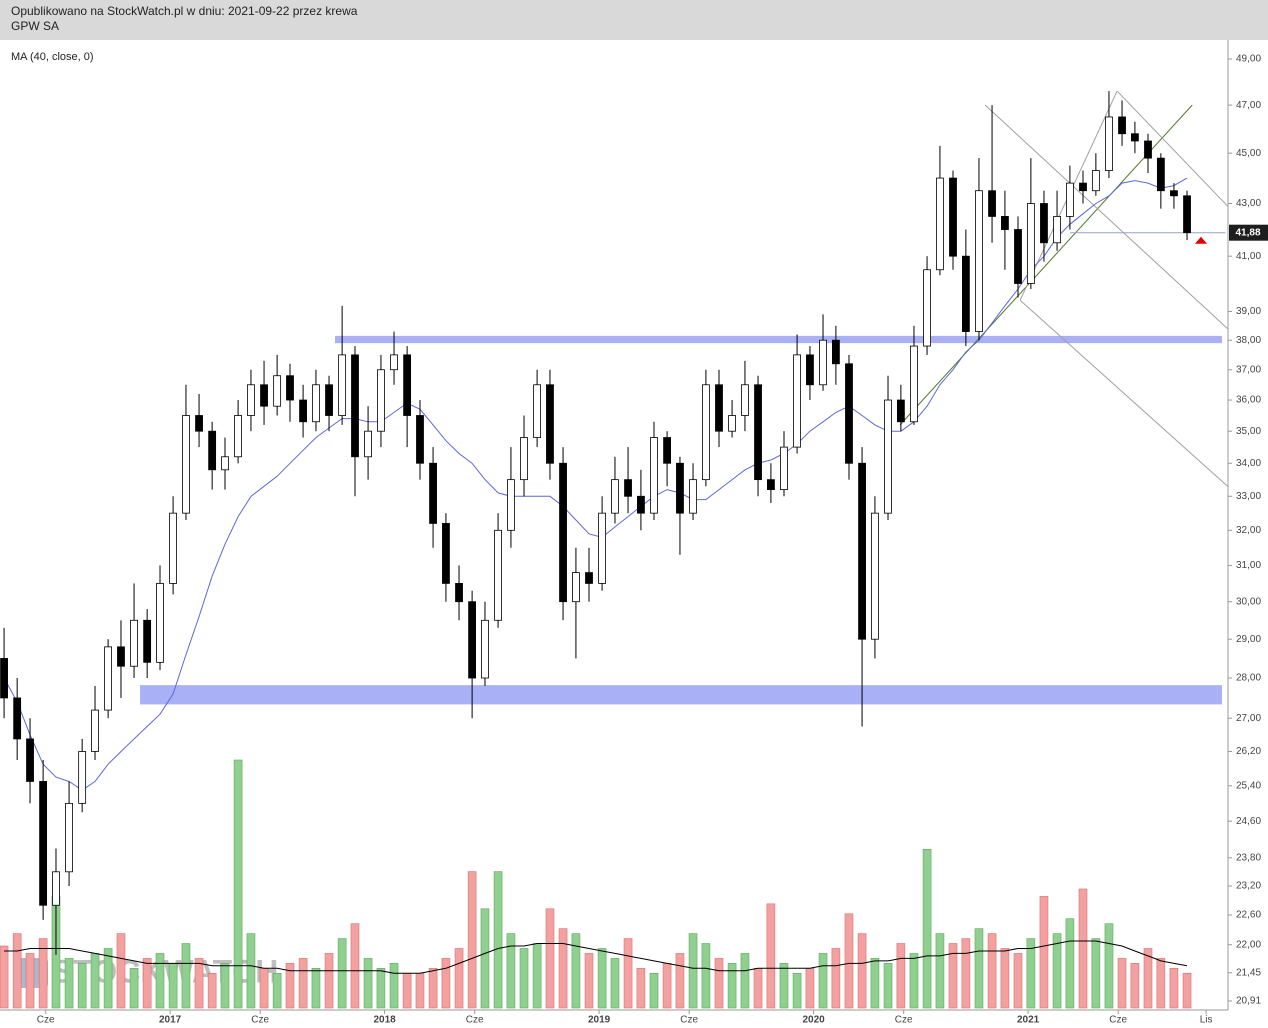 The image size is (1268, 1028). Describe the element at coordinates (1248, 59) in the screenshot. I see `y-tick-label: 49,00` at that location.